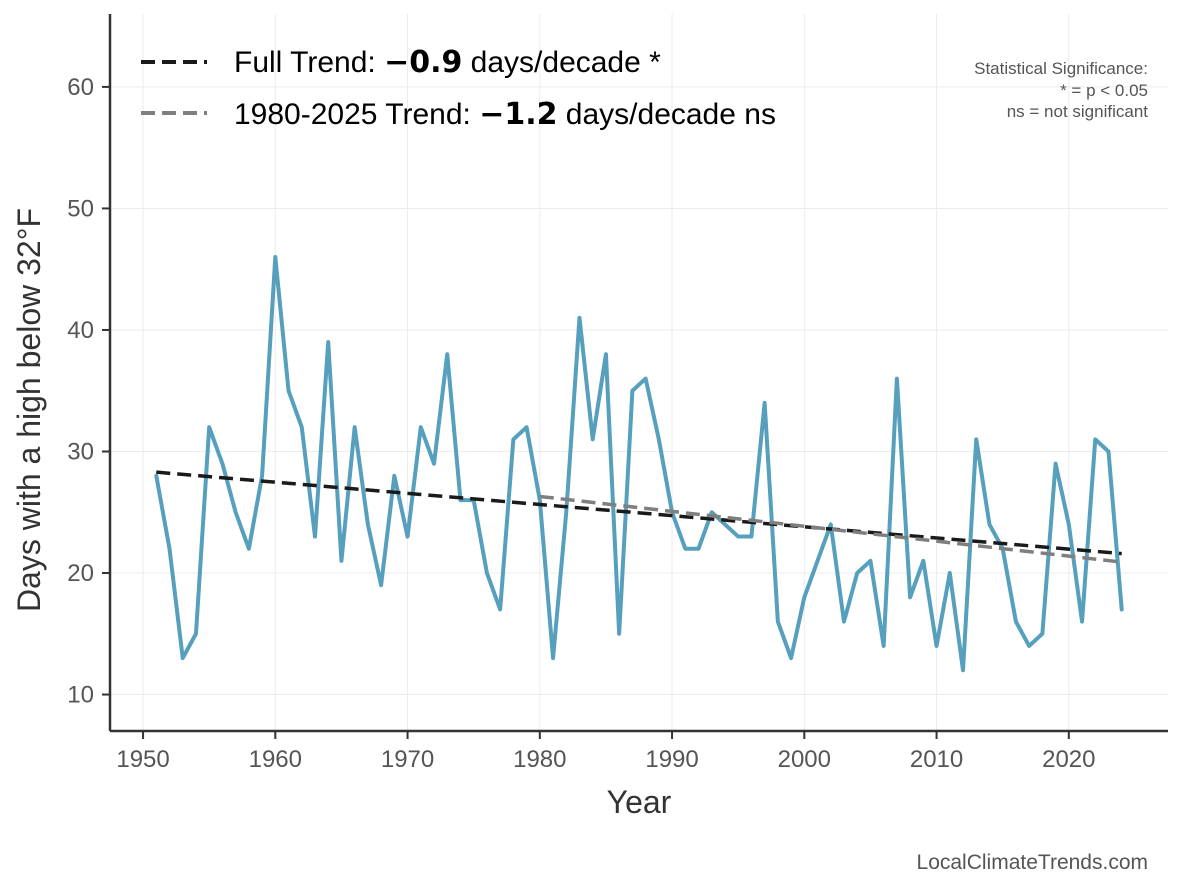 Image resolution: width=1184 pixels, height=889 pixels. I want to click on x-tick-label: 1990, so click(671, 759).